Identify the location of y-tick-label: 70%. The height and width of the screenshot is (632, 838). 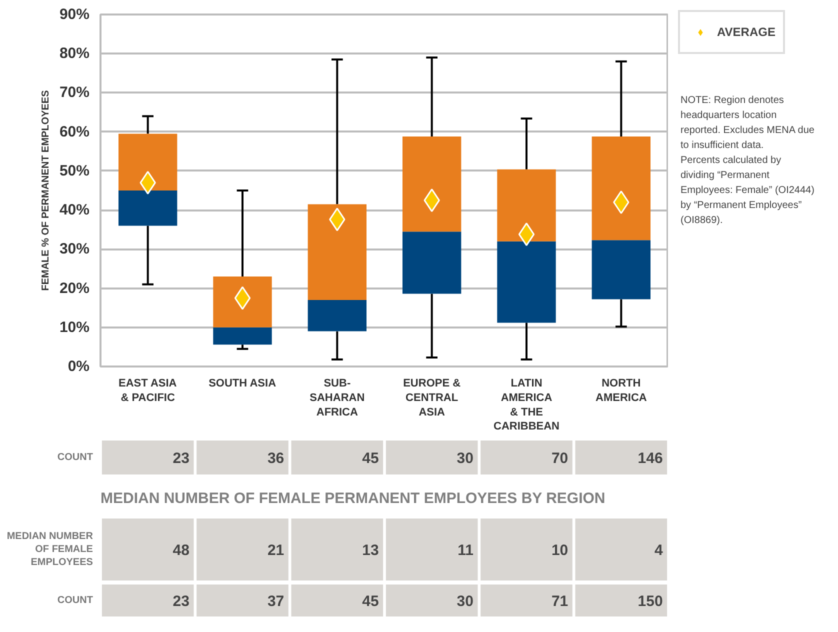
(74, 93).